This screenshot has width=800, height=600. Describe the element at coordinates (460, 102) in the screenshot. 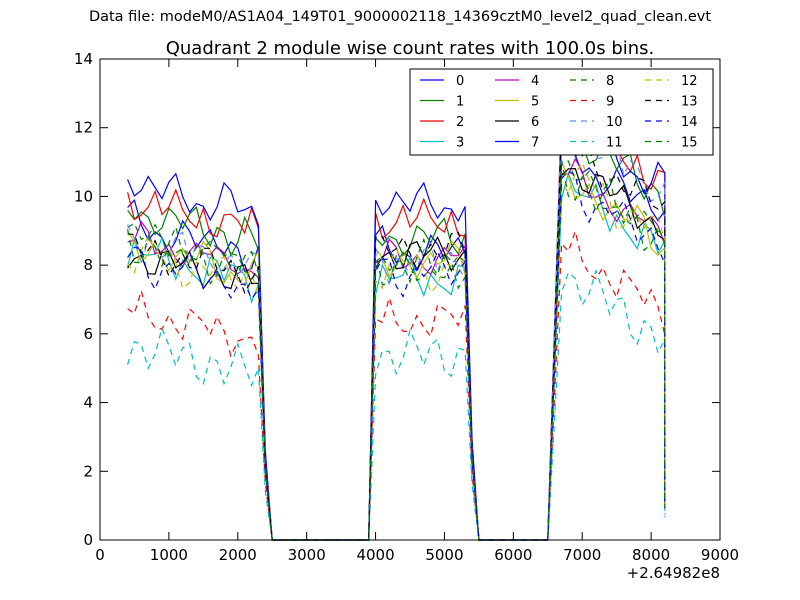

I see `legend-label-1: 1` at that location.